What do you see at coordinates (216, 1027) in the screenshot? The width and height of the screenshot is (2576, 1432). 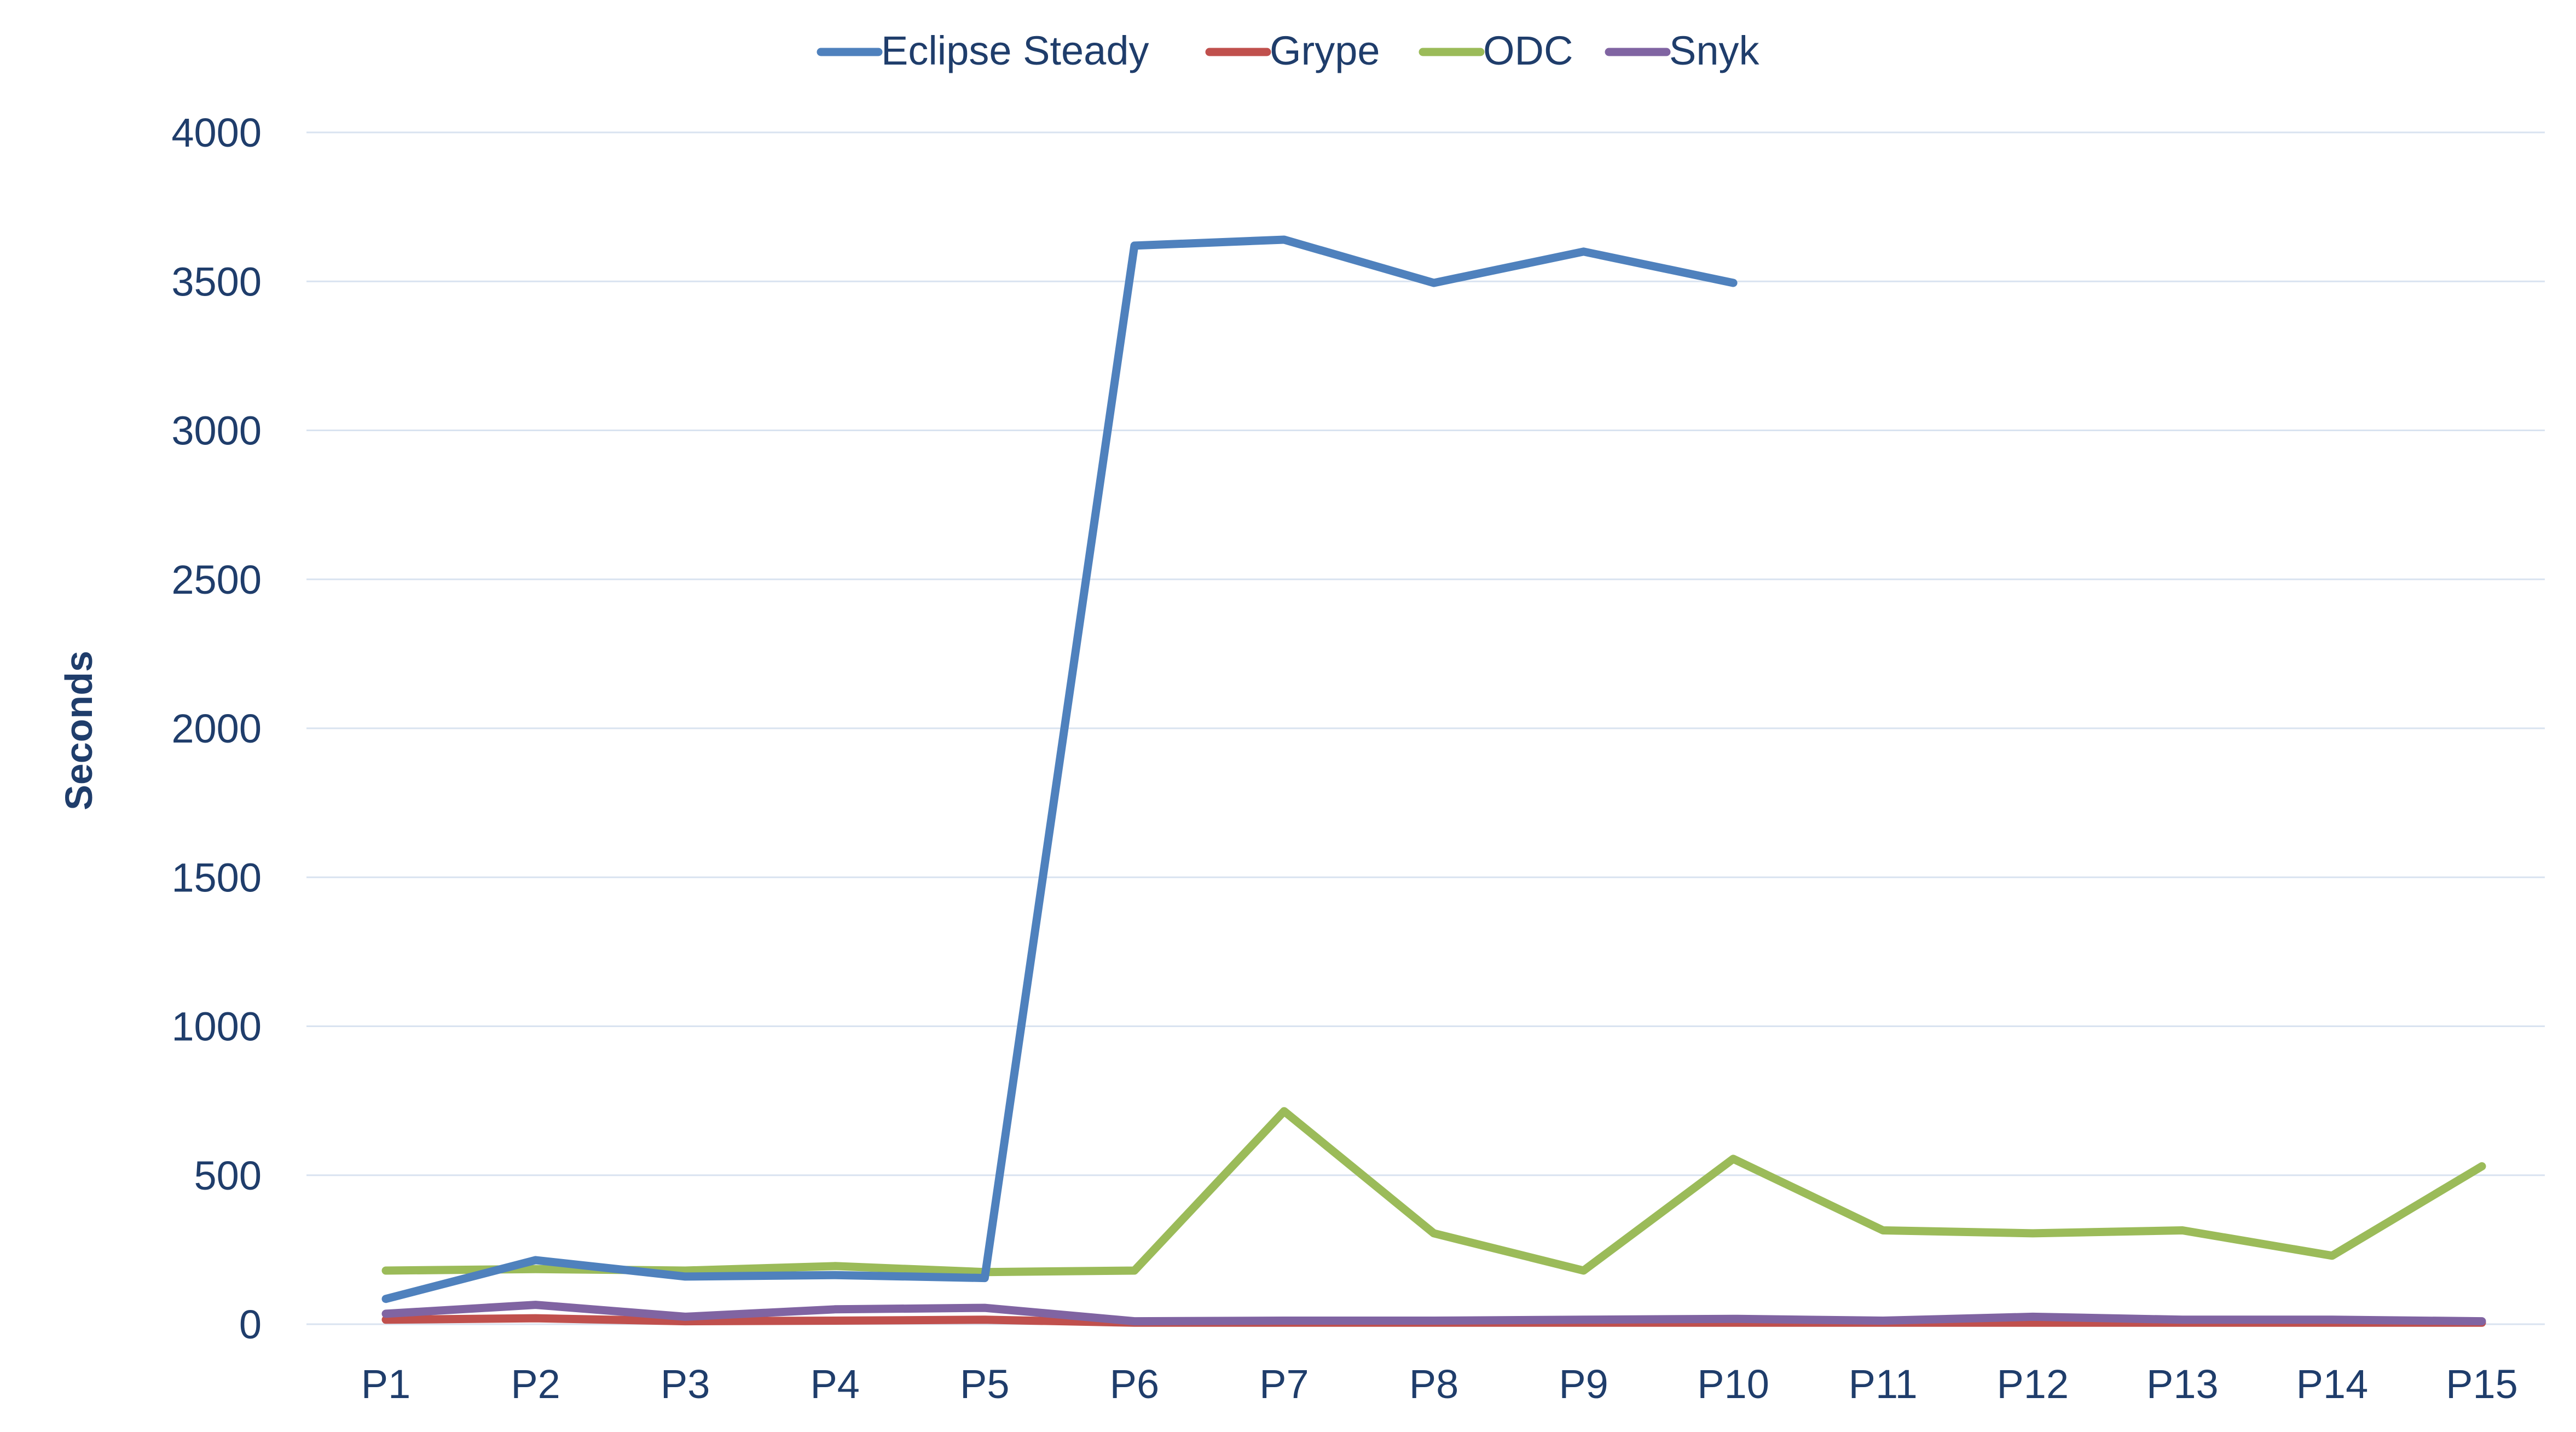 I see `y-tick-label: 1000` at bounding box center [216, 1027].